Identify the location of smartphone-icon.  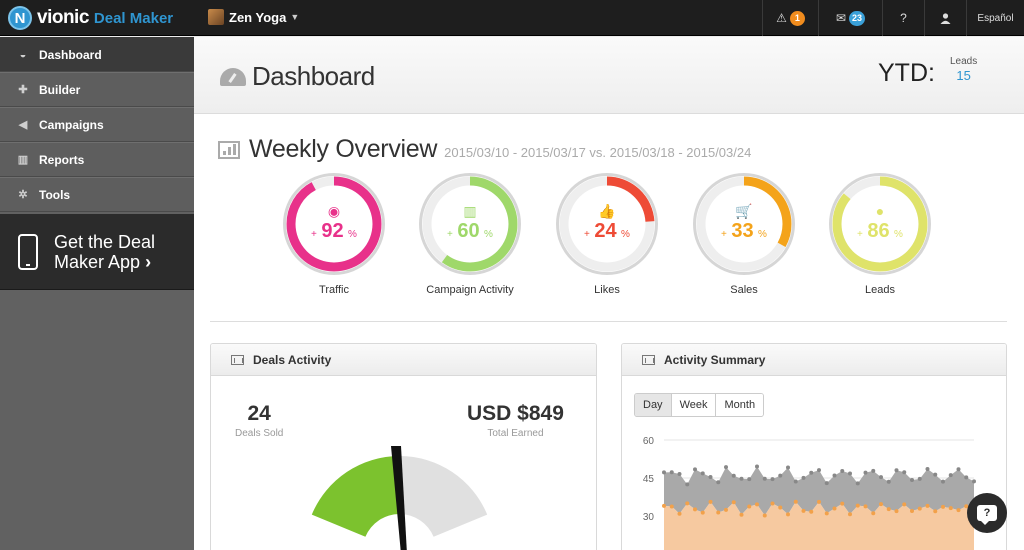
(28, 251).